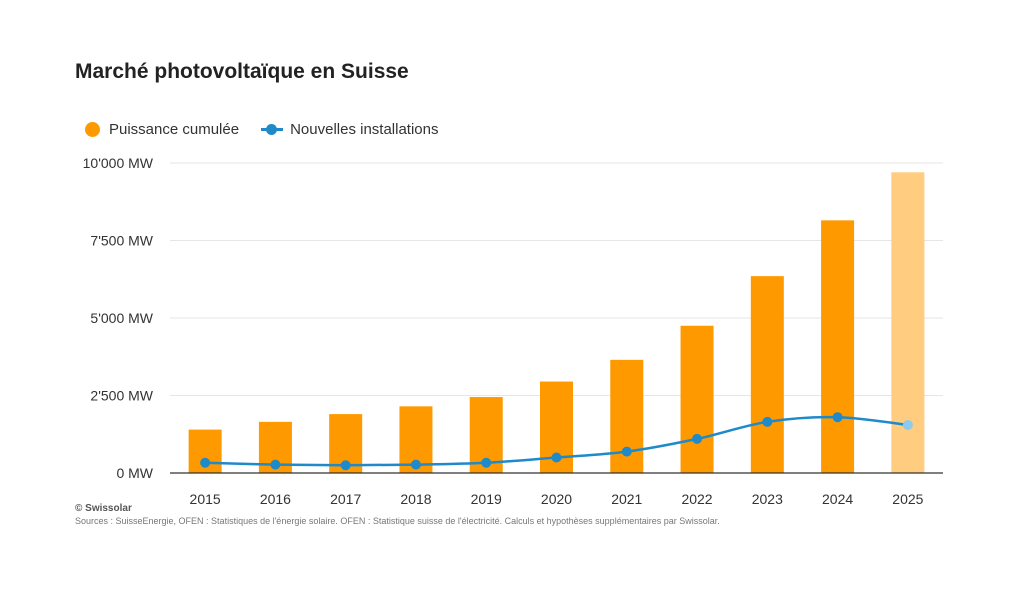 This screenshot has height=591, width=1024. I want to click on chart-title: Marché photovoltaïque en Suisse, so click(242, 71).